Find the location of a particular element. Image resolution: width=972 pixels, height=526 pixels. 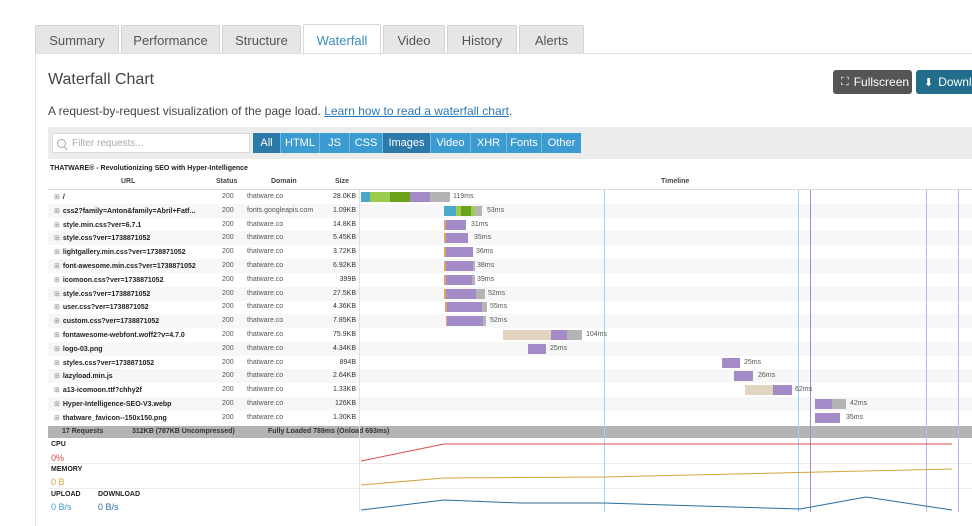

filter-other-button: Other is located at coordinates (561, 143).